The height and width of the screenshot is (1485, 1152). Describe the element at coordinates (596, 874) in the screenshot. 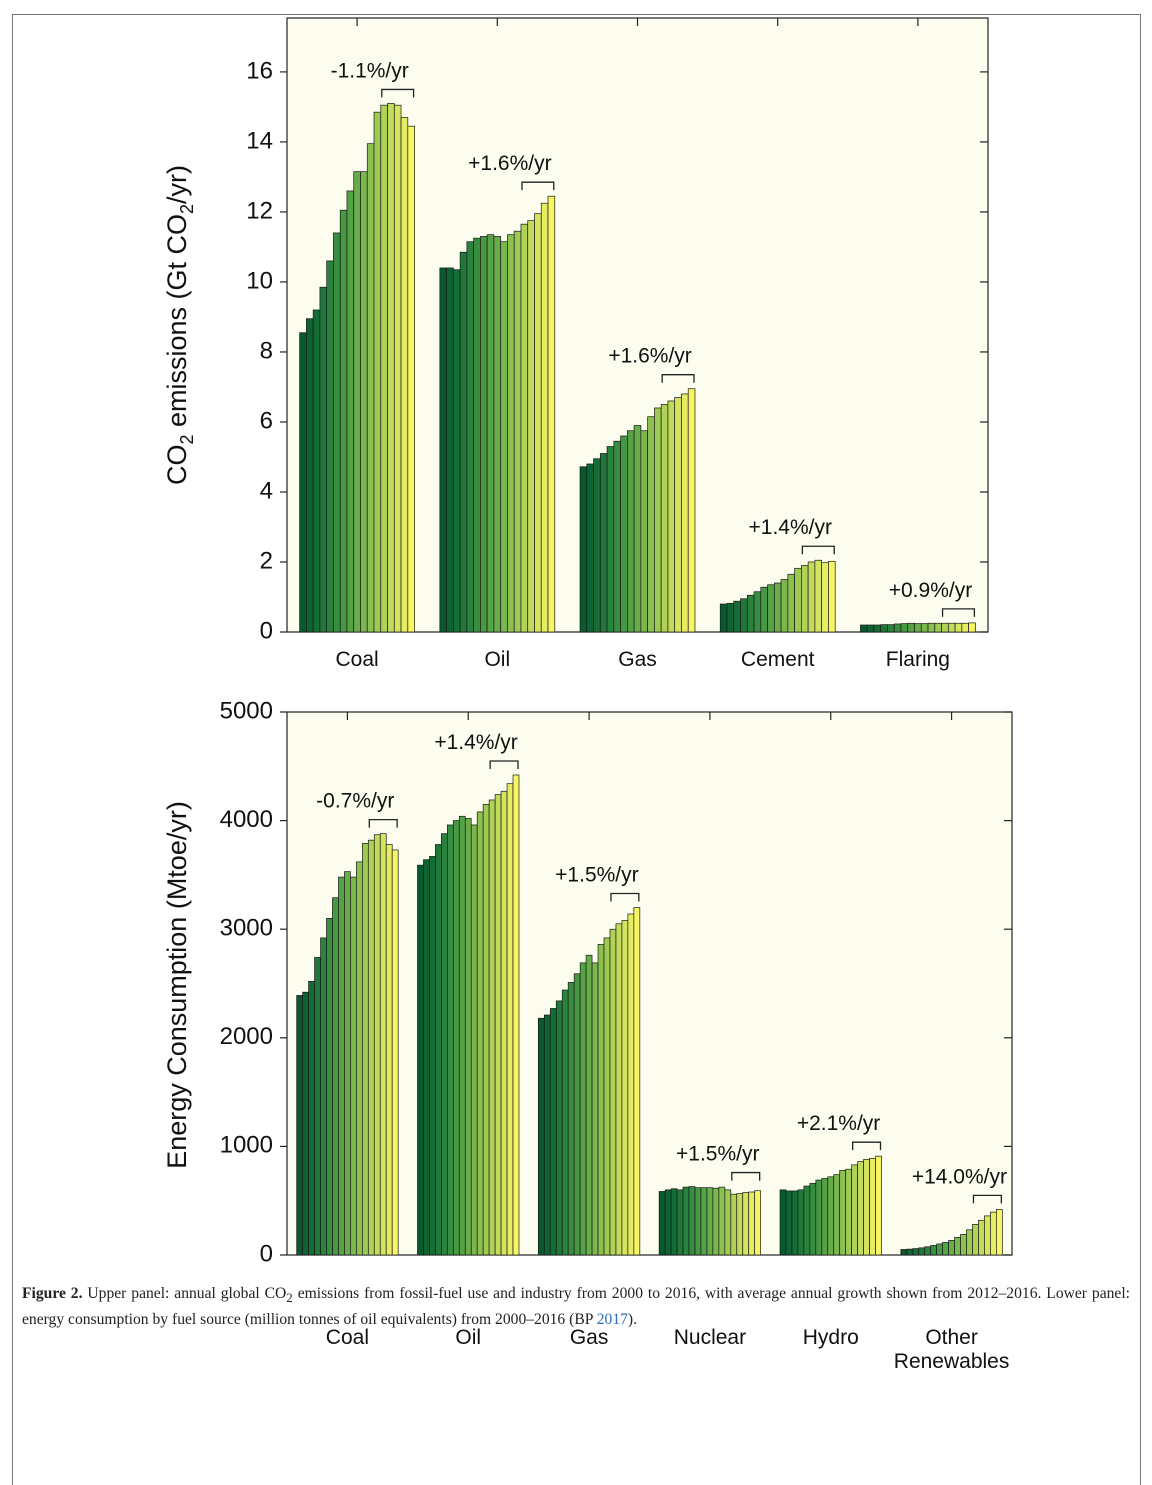

I see `growth-annotation: +1.5%/yr` at that location.